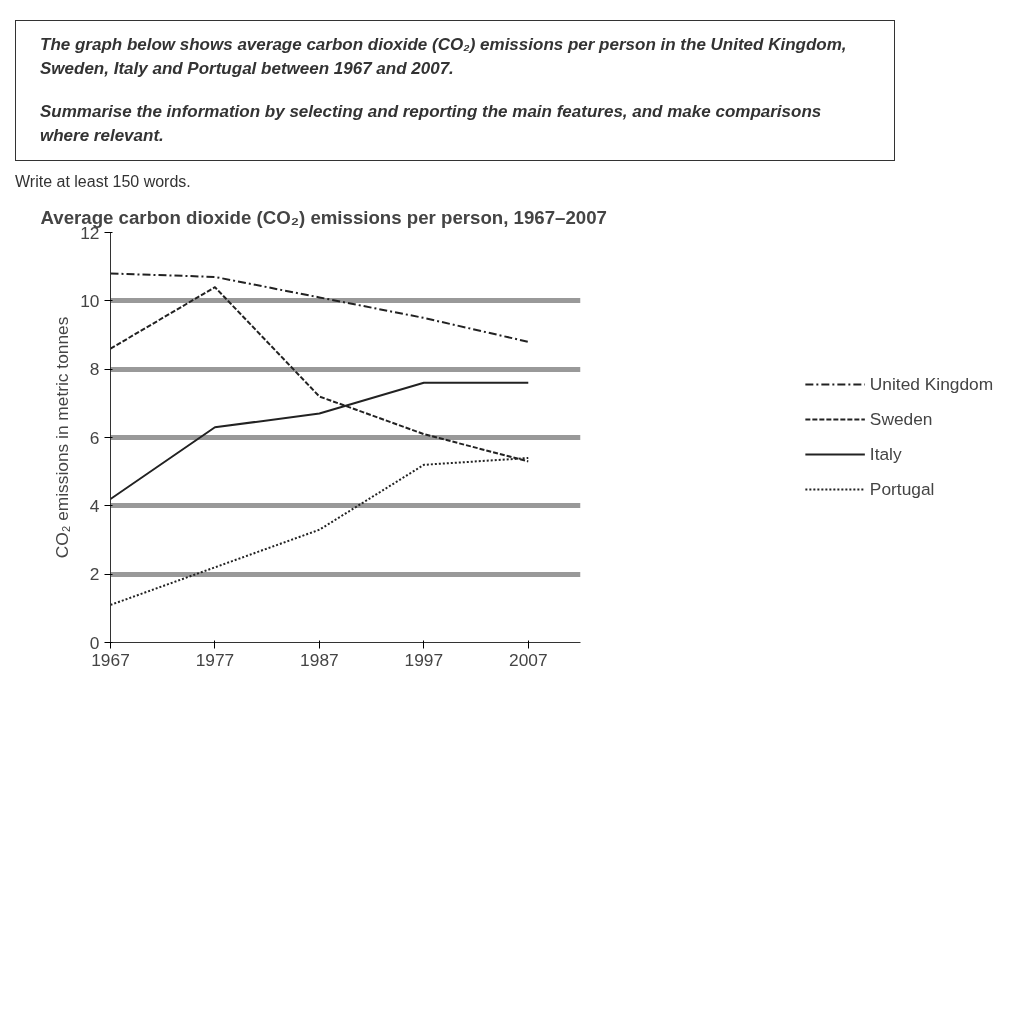  What do you see at coordinates (94, 574) in the screenshot?
I see `y-tick-label: 2` at bounding box center [94, 574].